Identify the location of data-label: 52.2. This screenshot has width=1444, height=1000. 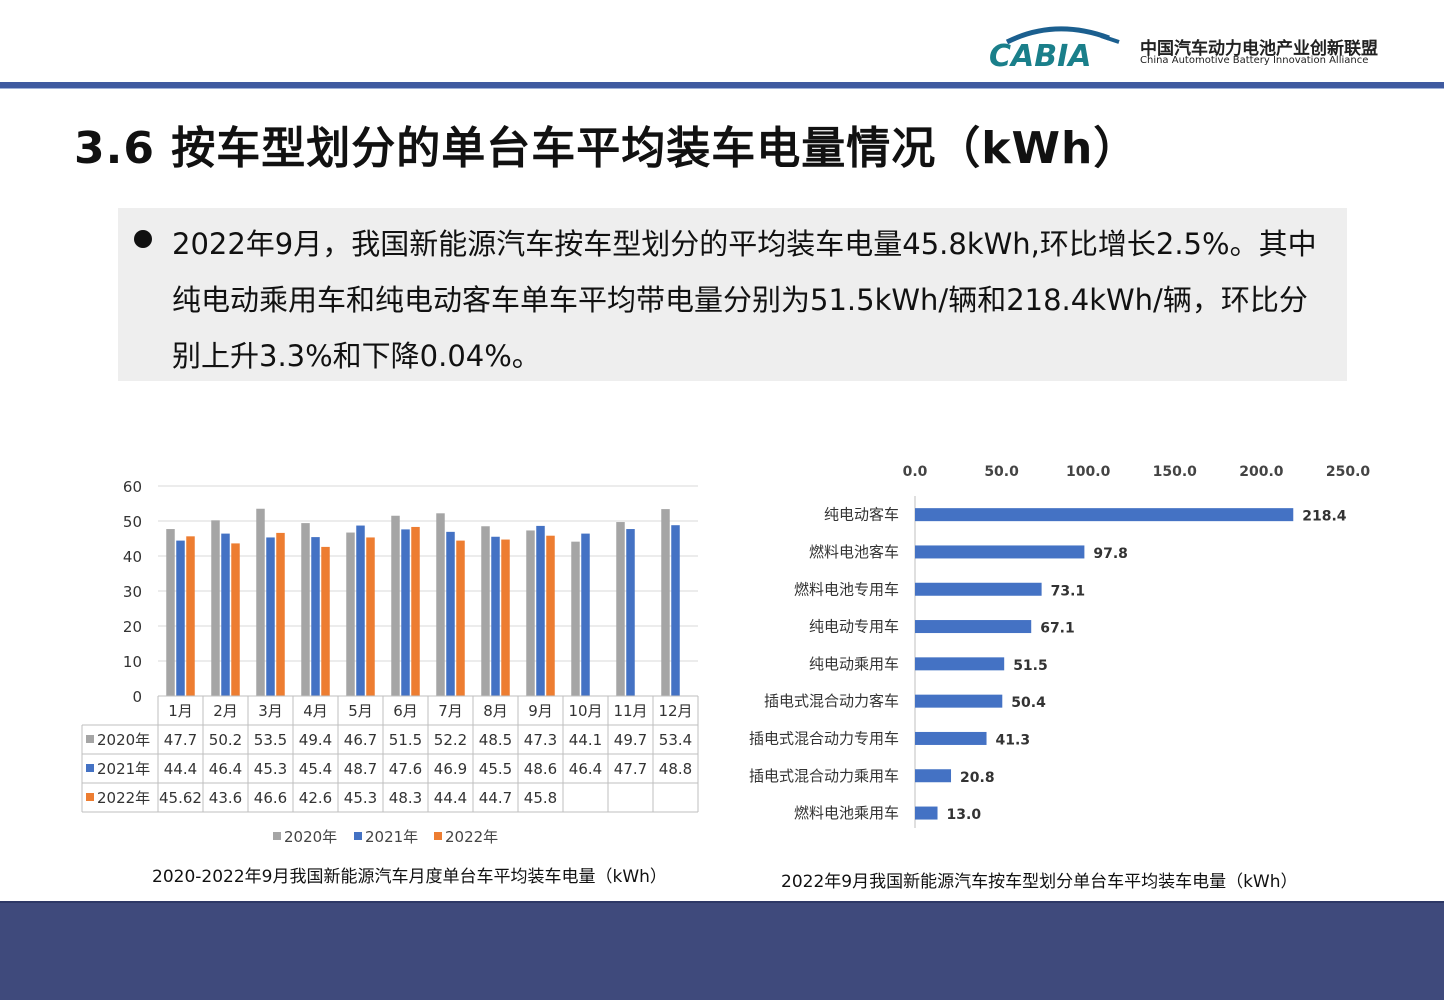
(450, 740).